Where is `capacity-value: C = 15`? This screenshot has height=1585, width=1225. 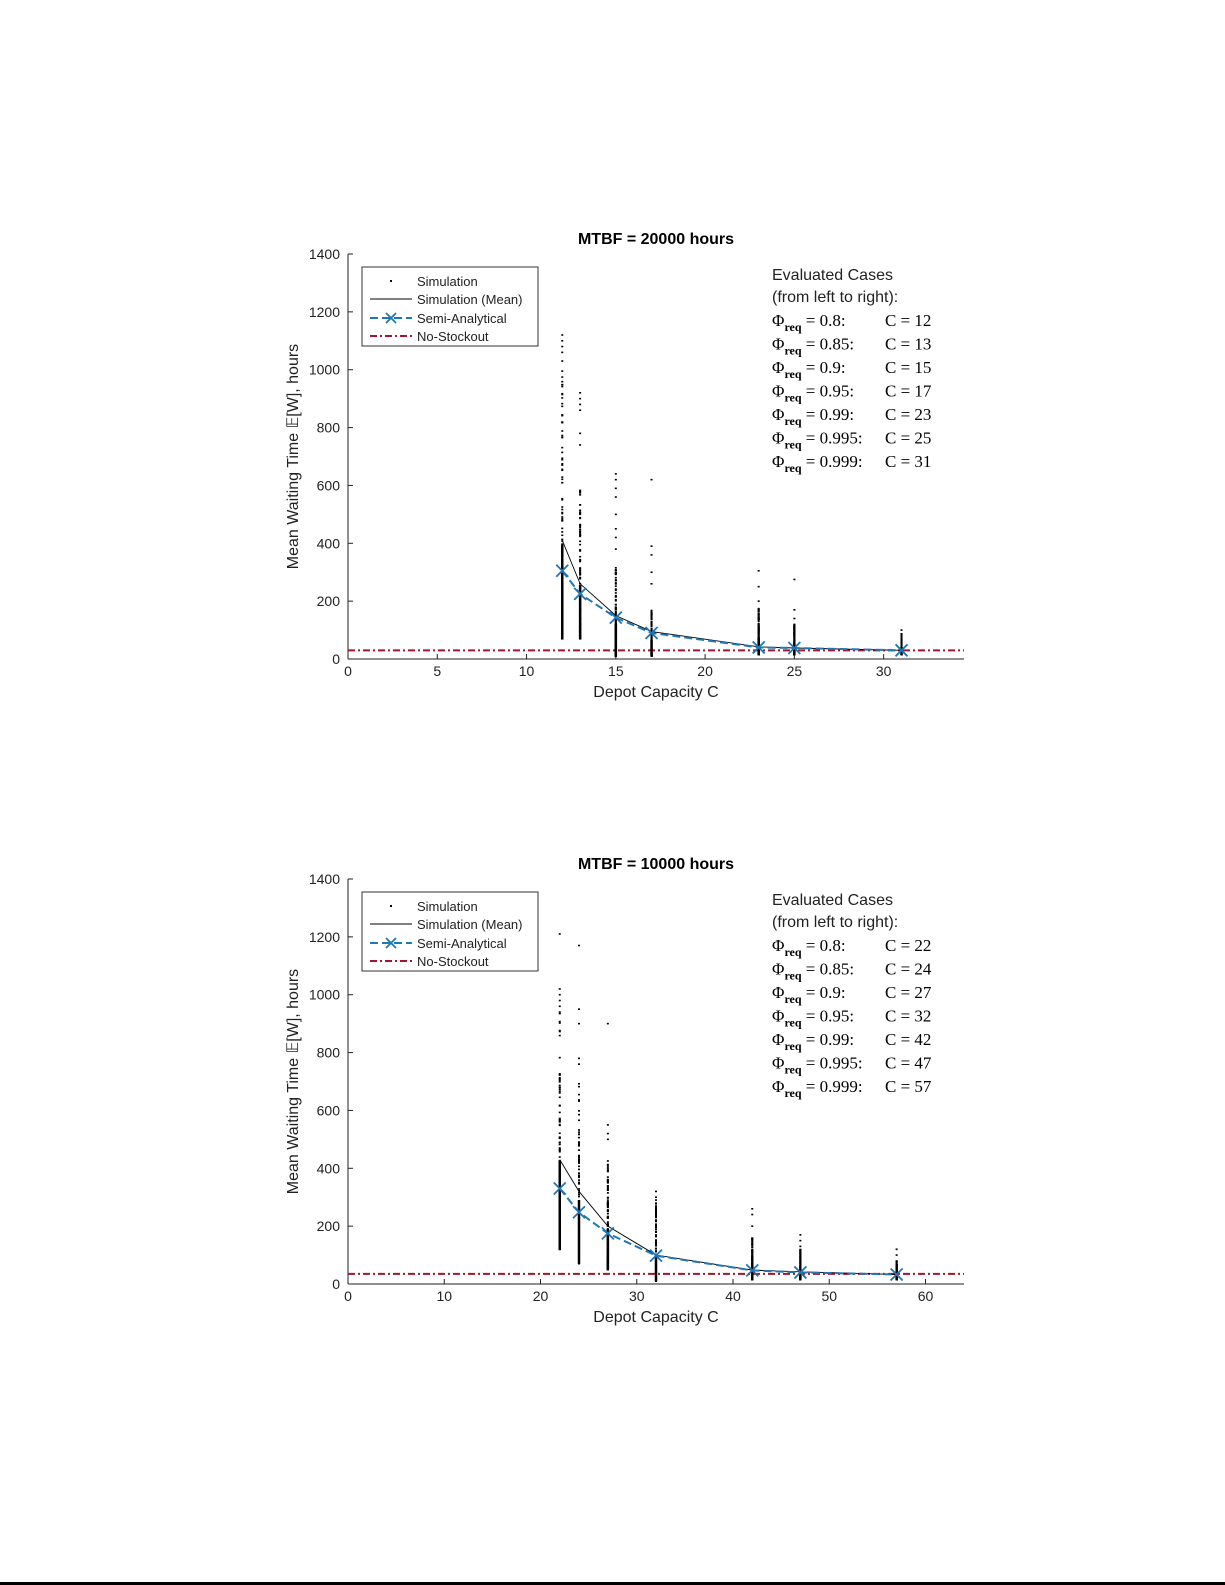 capacity-value: C = 15 is located at coordinates (908, 367).